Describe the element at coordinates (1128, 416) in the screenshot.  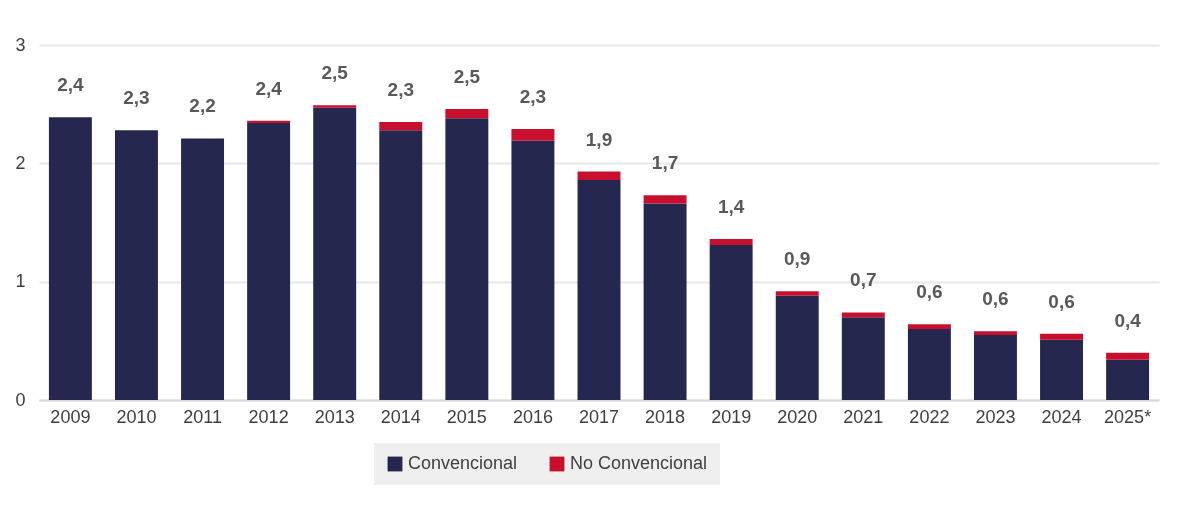
I see `x-tick-label: 2025*` at that location.